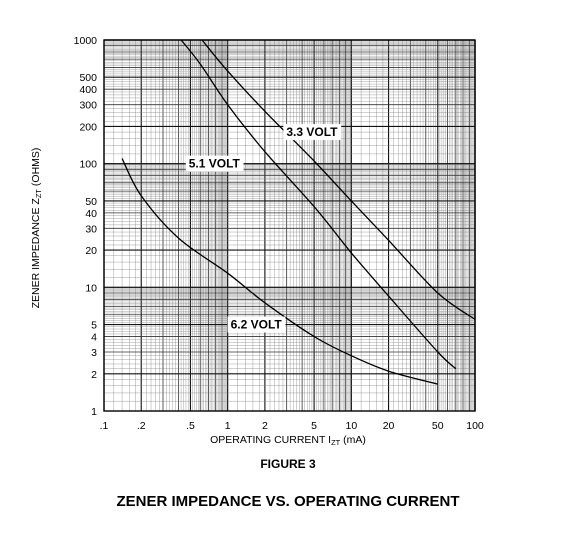 This screenshot has height=539, width=576. Describe the element at coordinates (91, 229) in the screenshot. I see `y-tick-label: 30` at that location.